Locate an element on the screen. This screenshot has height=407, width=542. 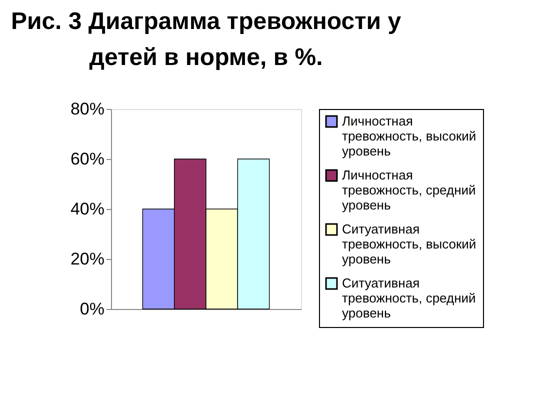
y-tick-label: 20% is located at coordinates (87, 259).